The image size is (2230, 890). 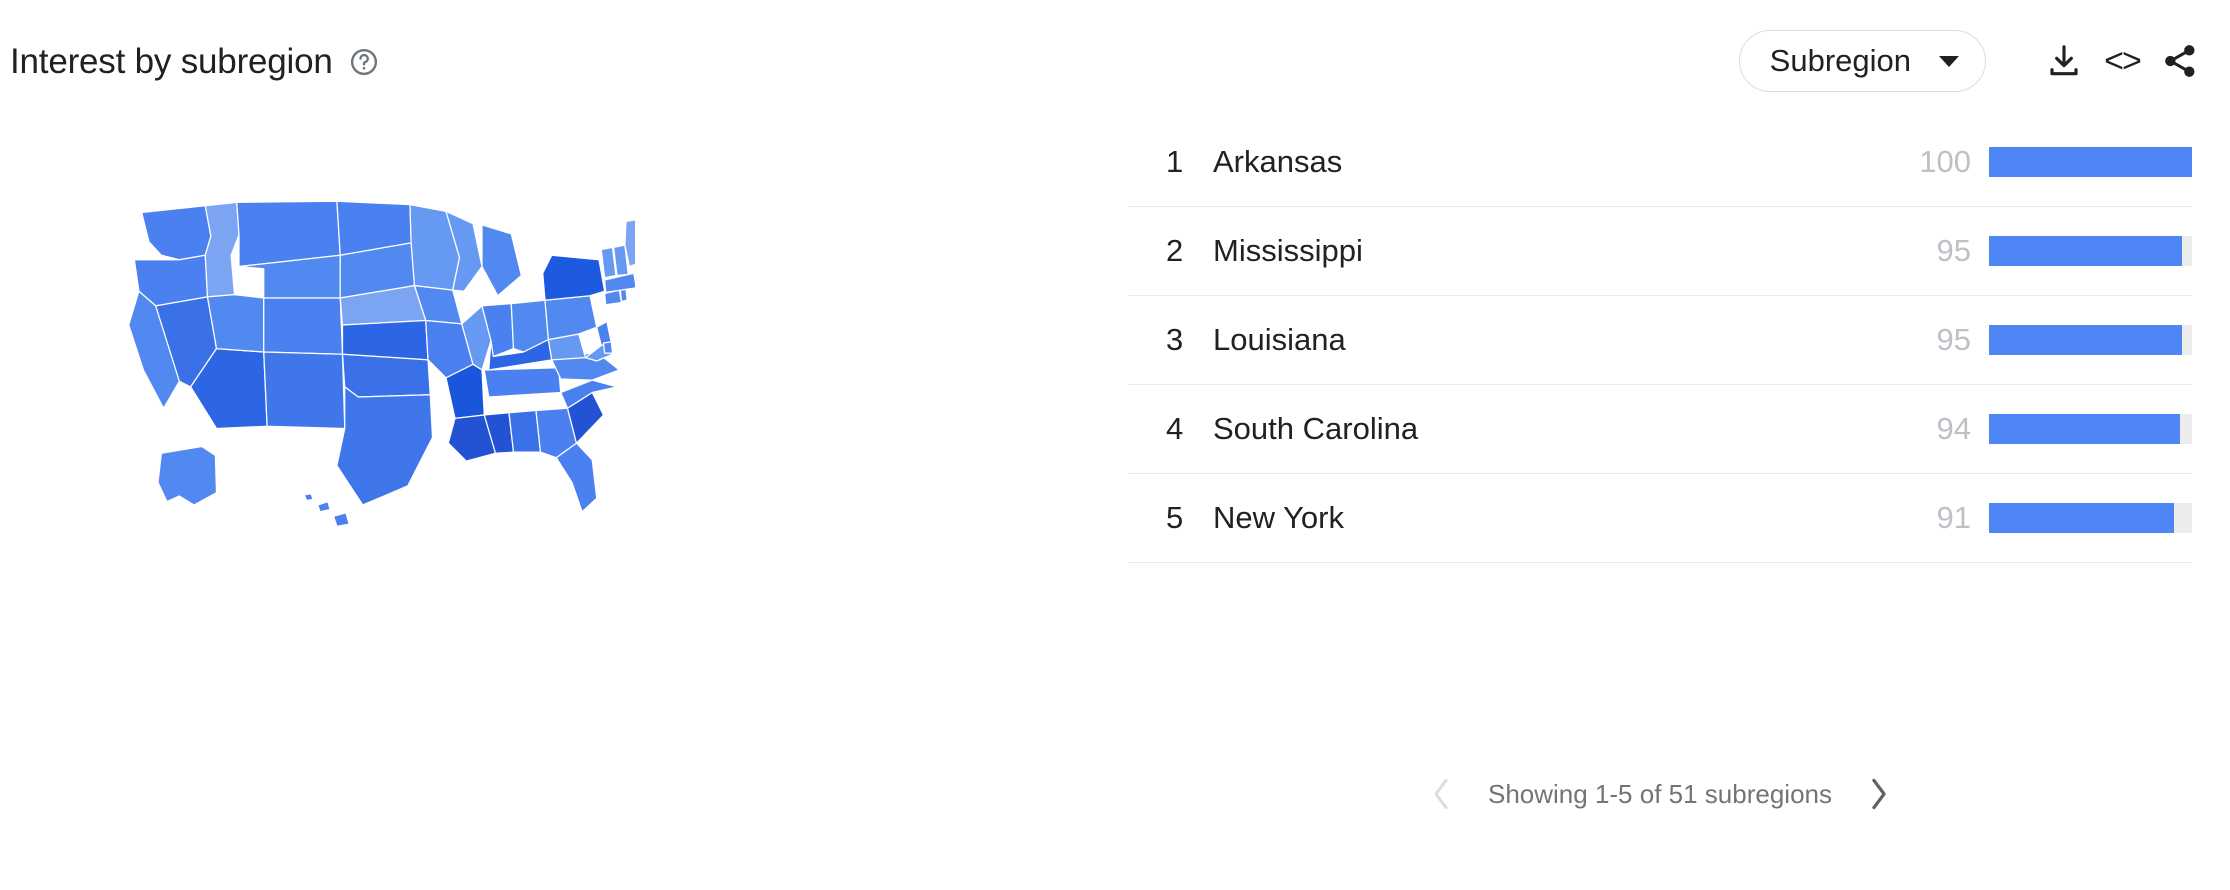 I want to click on subregion-name: Mississippi, so click(x=1288, y=250).